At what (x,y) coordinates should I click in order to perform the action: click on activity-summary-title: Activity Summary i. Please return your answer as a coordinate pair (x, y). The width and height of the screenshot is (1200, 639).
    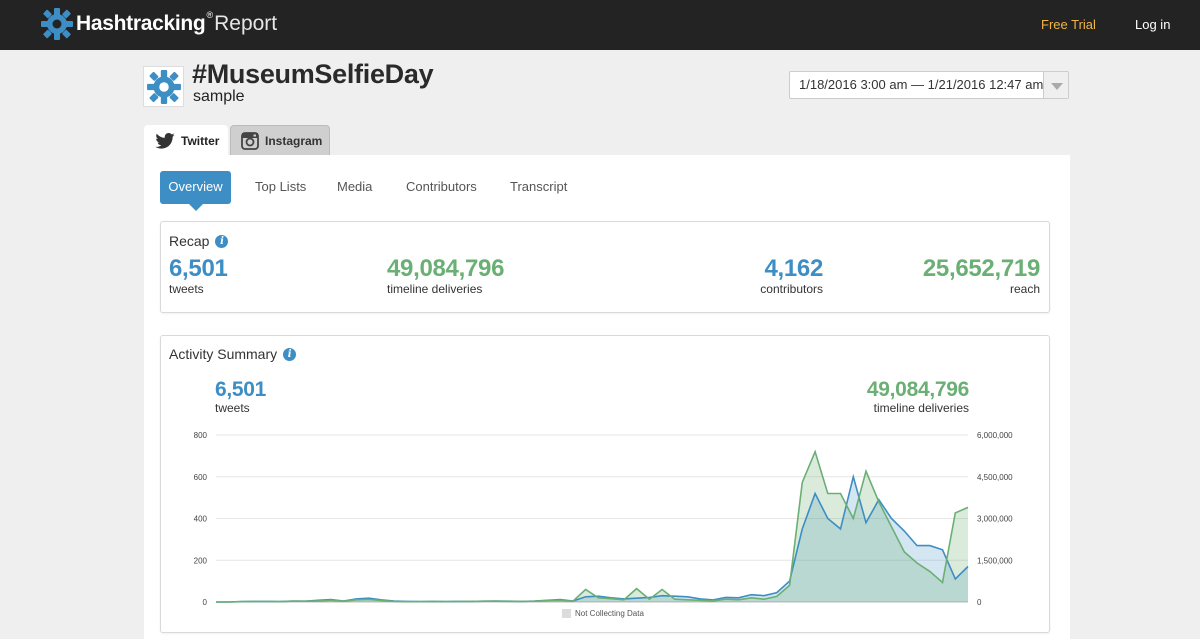
    Looking at the image, I should click on (233, 354).